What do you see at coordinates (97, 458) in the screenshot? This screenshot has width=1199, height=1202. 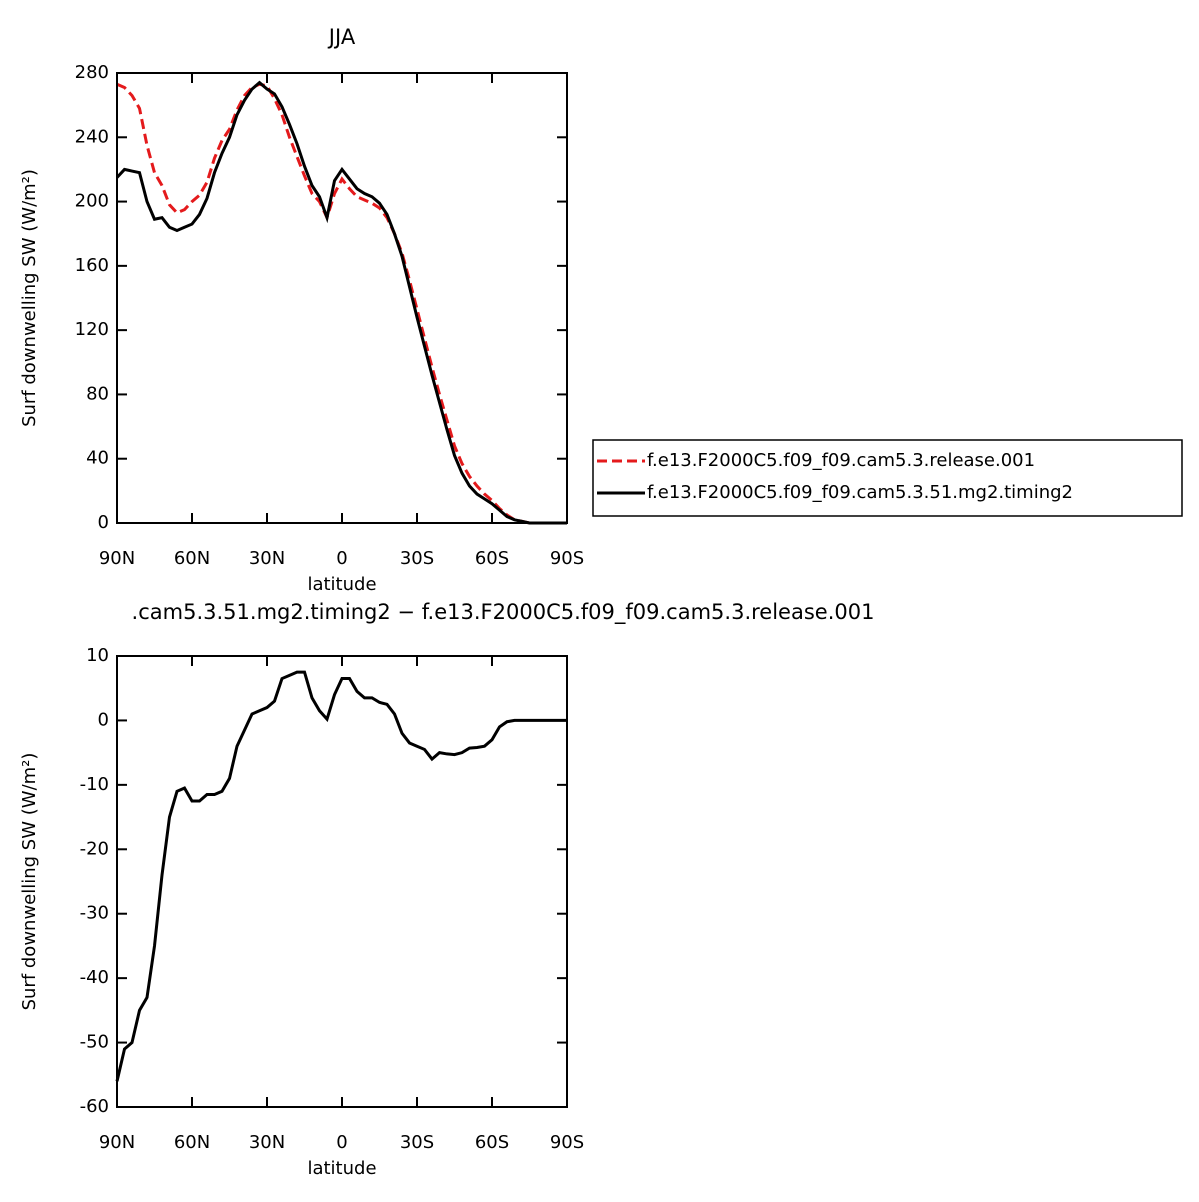 I see `y-tick-label: 40` at bounding box center [97, 458].